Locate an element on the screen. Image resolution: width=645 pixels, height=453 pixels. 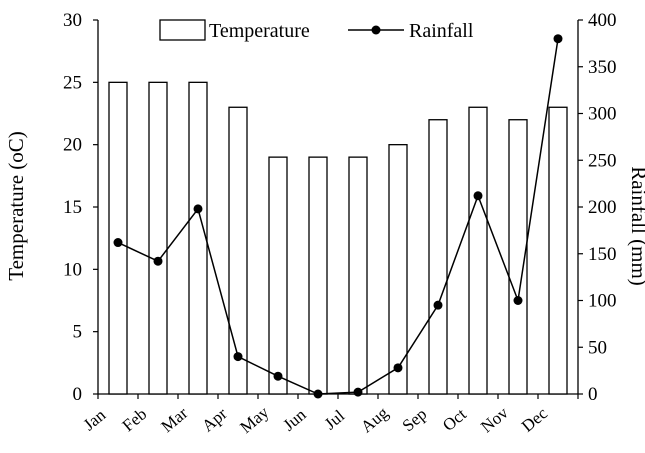
temperature-bar-may is located at coordinates (278, 275).